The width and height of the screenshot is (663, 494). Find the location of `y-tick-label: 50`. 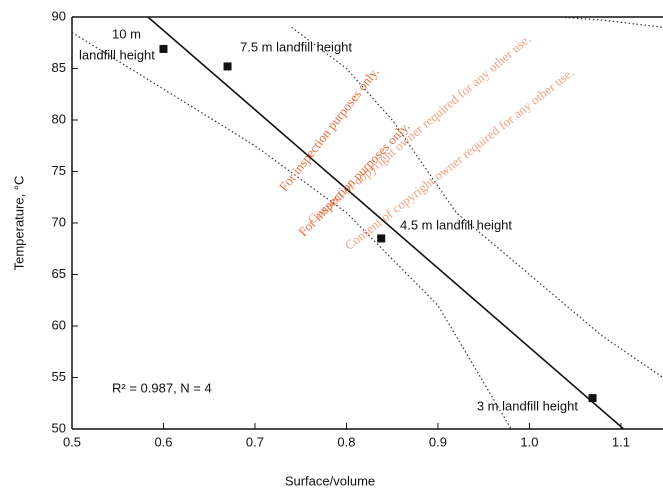

y-tick-label: 50 is located at coordinates (59, 427).